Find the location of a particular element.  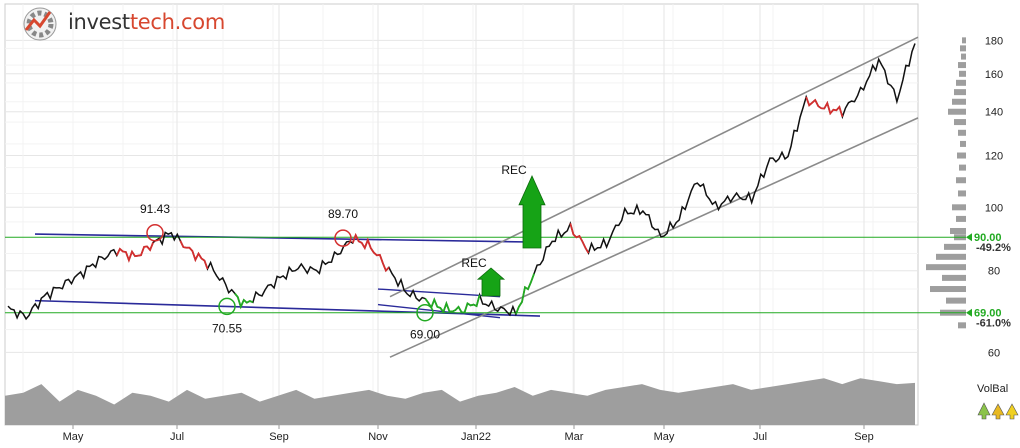

volume-balance-area is located at coordinates (460, 401).